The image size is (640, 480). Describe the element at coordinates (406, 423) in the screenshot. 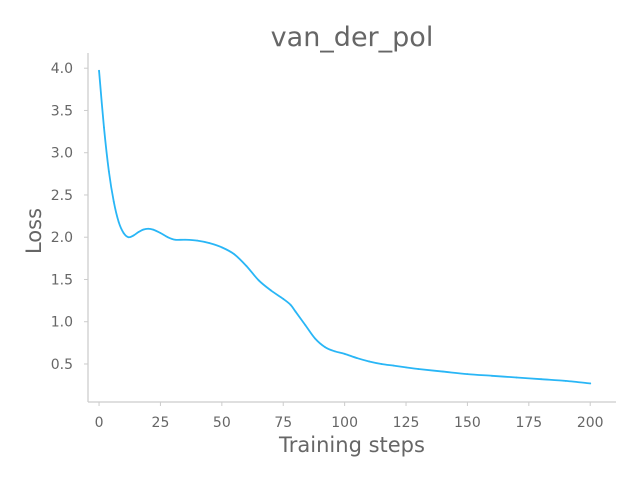

I see `x-tick-label: 125` at that location.